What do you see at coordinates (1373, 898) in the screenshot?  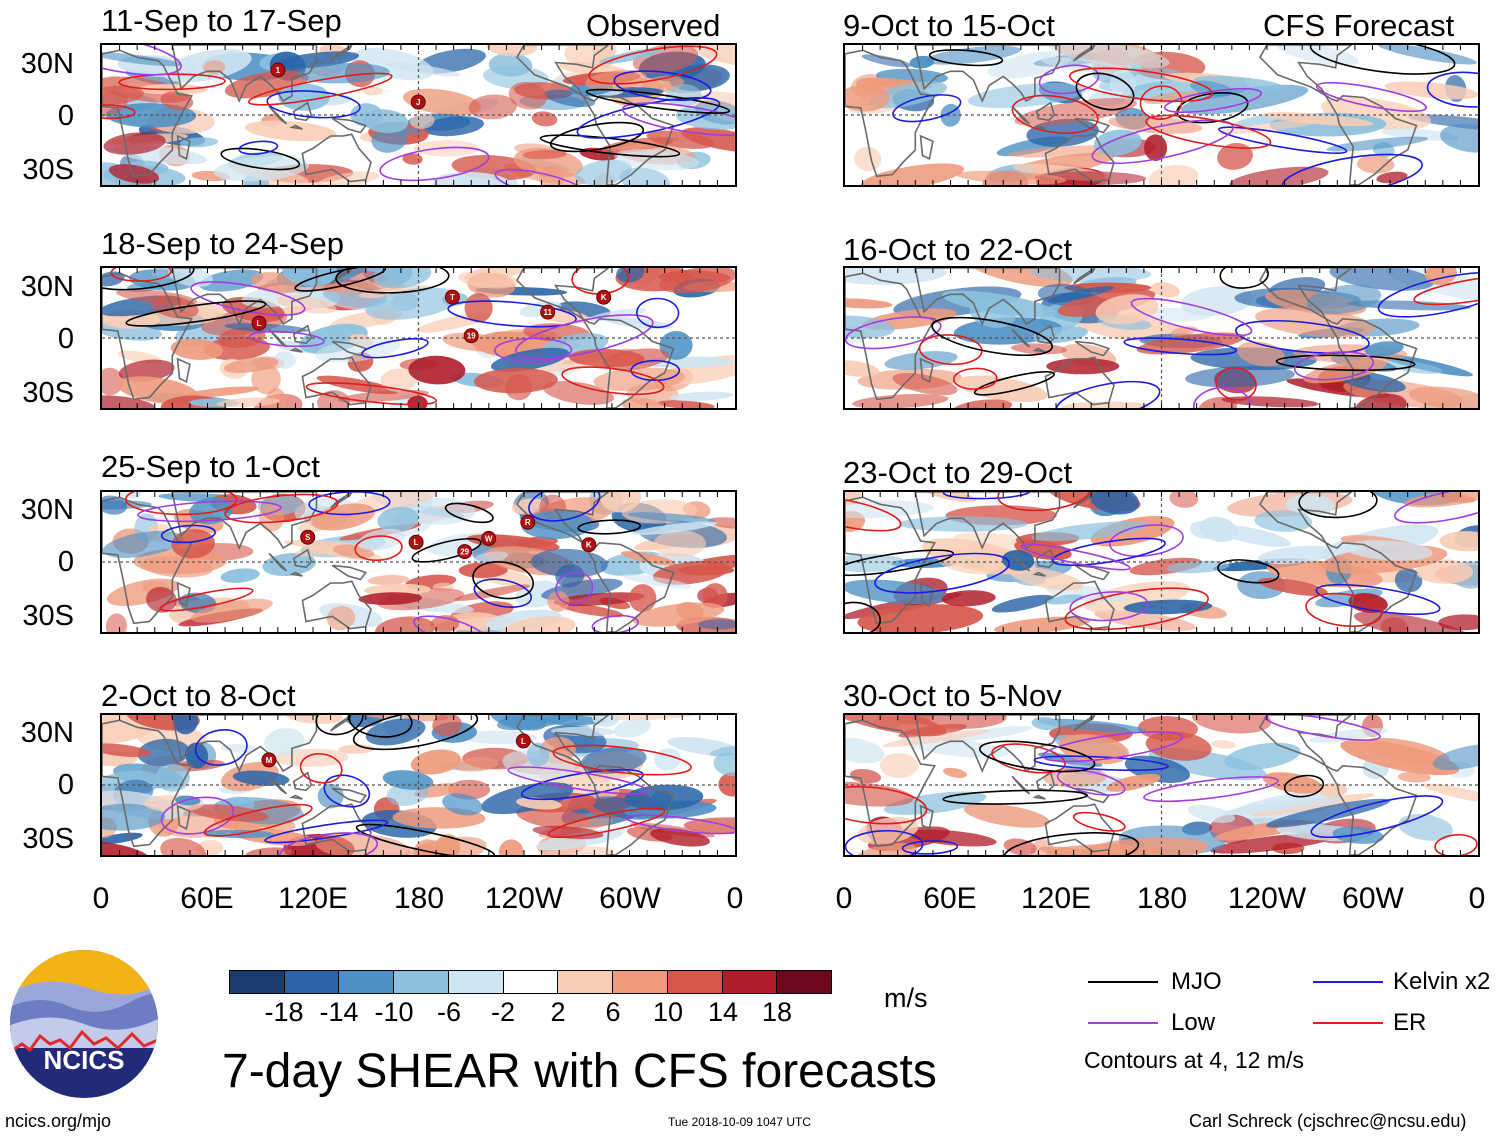 I see `x-tick-label: 60W` at bounding box center [1373, 898].